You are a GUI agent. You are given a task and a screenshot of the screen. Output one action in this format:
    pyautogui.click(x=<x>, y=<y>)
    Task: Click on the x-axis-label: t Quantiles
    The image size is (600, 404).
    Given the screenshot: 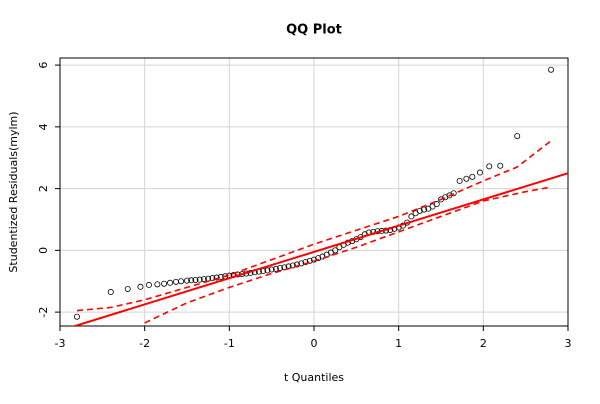 What is the action you would take?
    pyautogui.click(x=314, y=377)
    